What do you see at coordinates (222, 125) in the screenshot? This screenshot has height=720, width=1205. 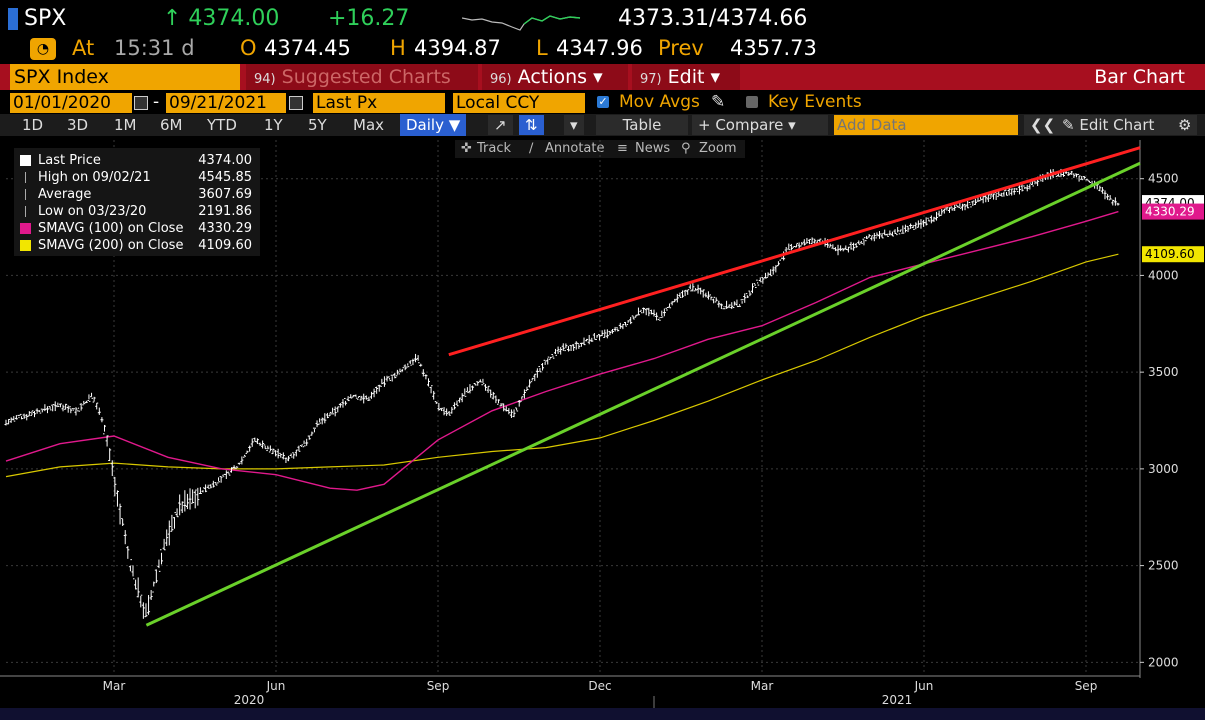 I see `period-ytd: YTD` at bounding box center [222, 125].